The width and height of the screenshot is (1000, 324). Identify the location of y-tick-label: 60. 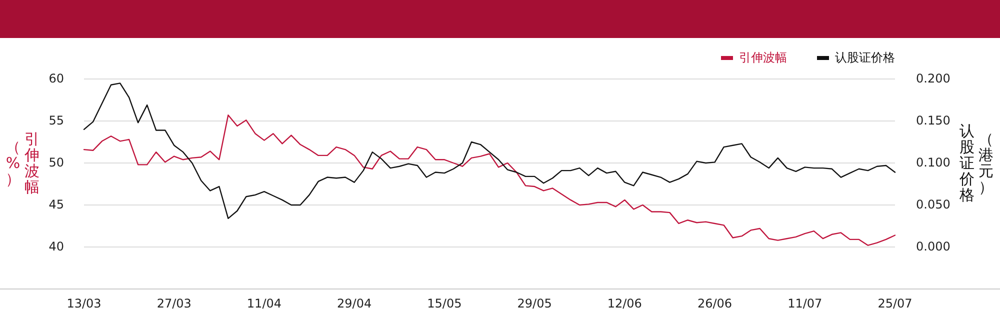
(56, 78).